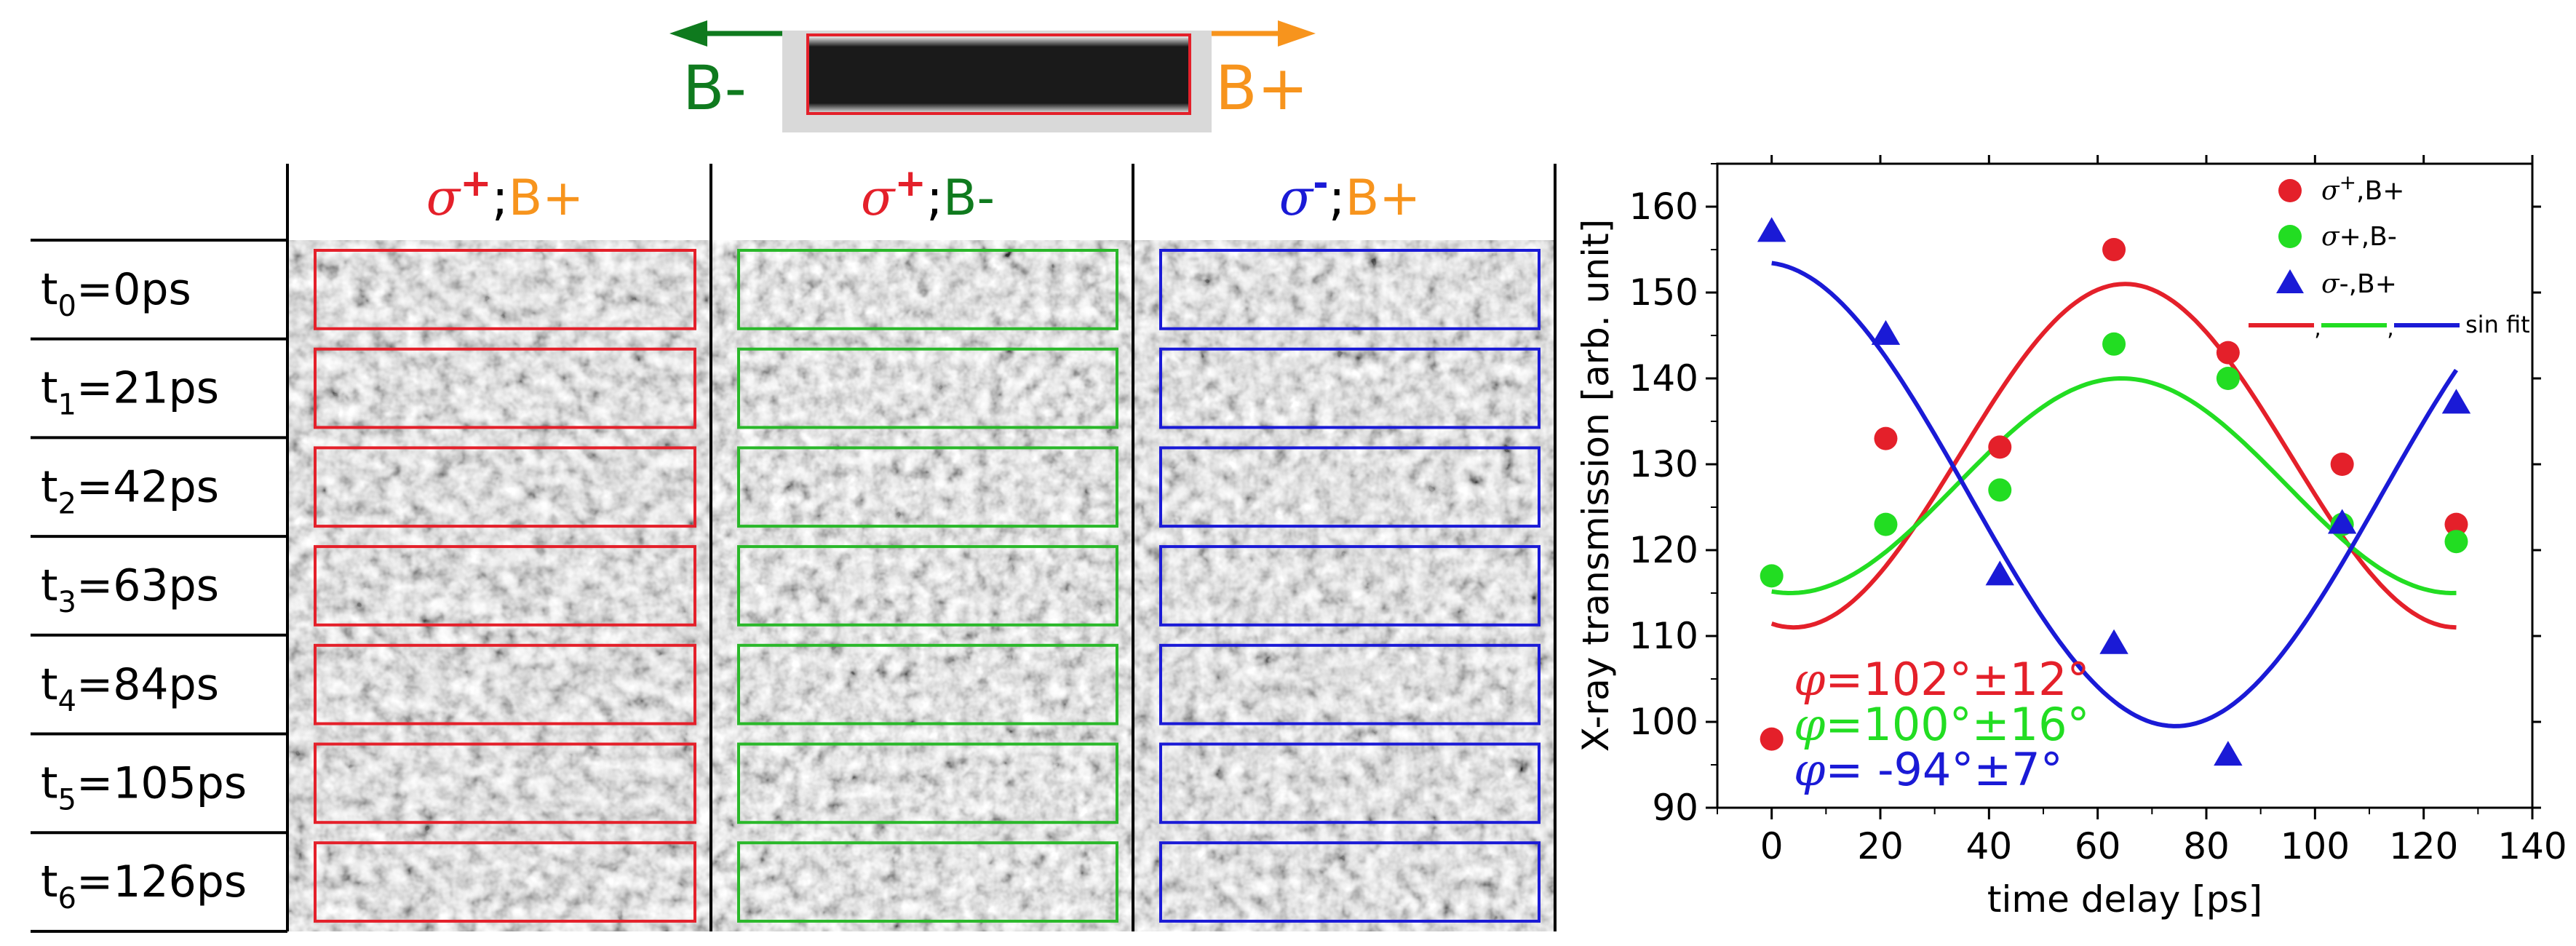 The width and height of the screenshot is (2576, 946). I want to click on row-label: t3=63ps, so click(130, 589).